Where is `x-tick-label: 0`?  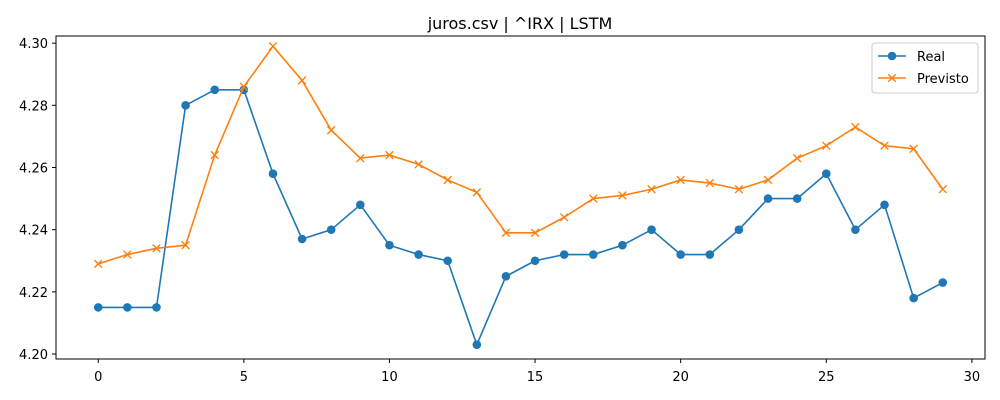
x-tick-label: 0 is located at coordinates (98, 377).